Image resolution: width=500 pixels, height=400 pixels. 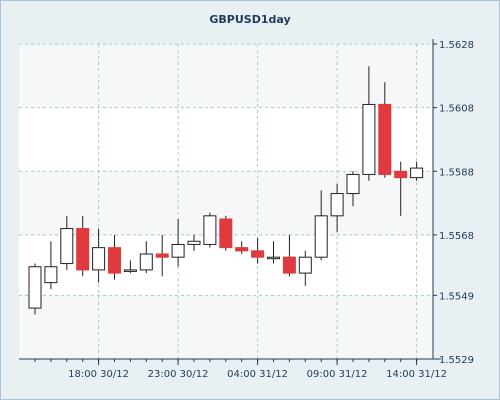 I want to click on x-tick-label: 04:00 31/12, so click(x=257, y=374).